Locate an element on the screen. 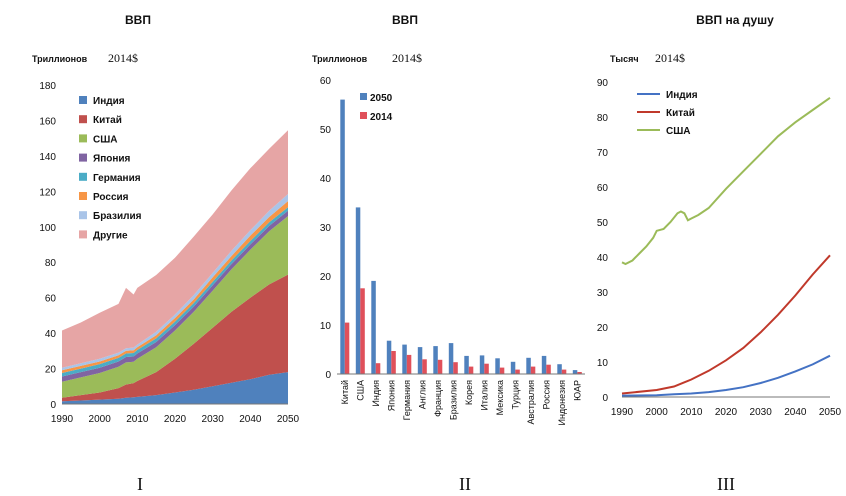 The width and height of the screenshot is (846, 496). y-tick-label: 120 is located at coordinates (47, 192).